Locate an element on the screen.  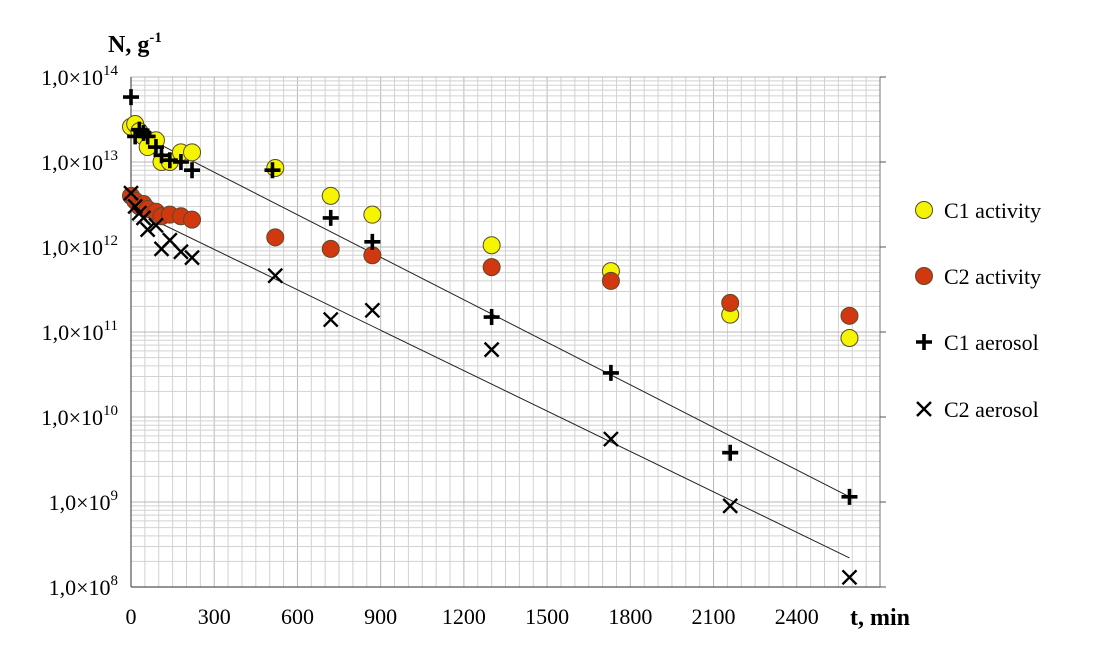
legend-label-c1-aerosol: C1 aerosol is located at coordinates (991, 342).